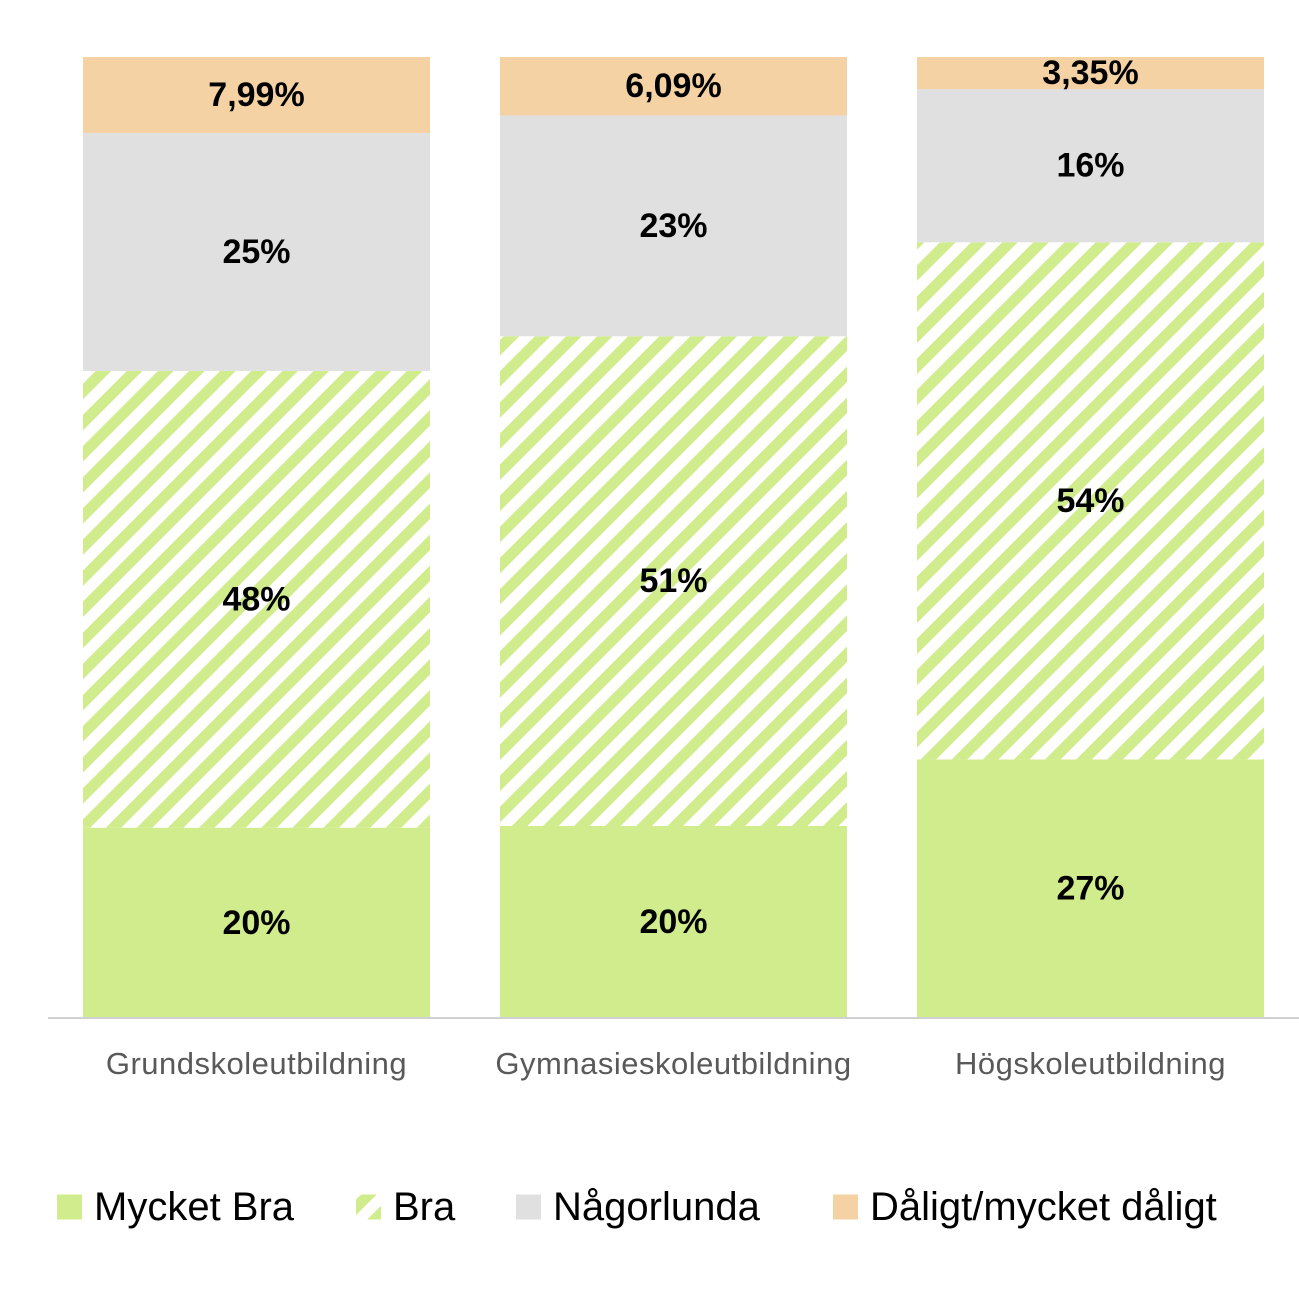  I want to click on category-label-hogskoleutbildning: Högskoleutbildning, so click(1090, 1063).